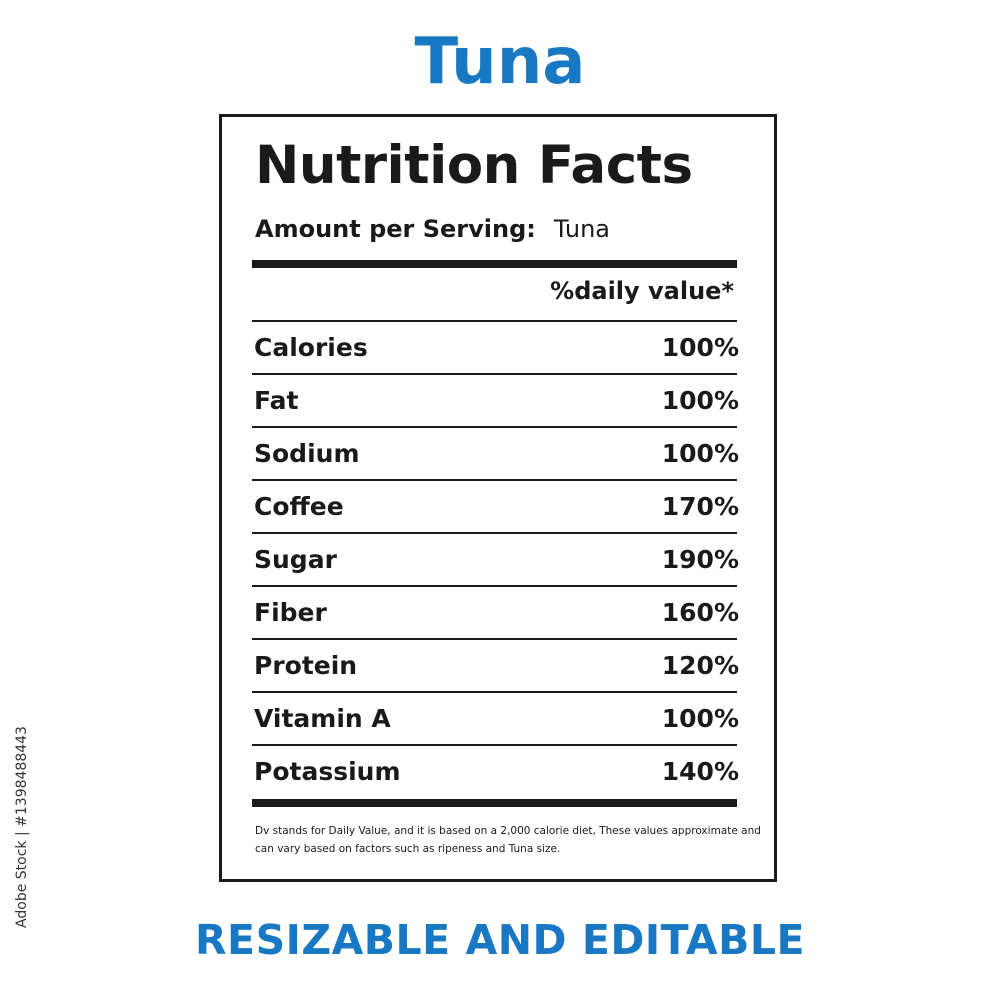 This screenshot has height=1000, width=1000. I want to click on nutrient-percent: 140%, so click(700, 771).